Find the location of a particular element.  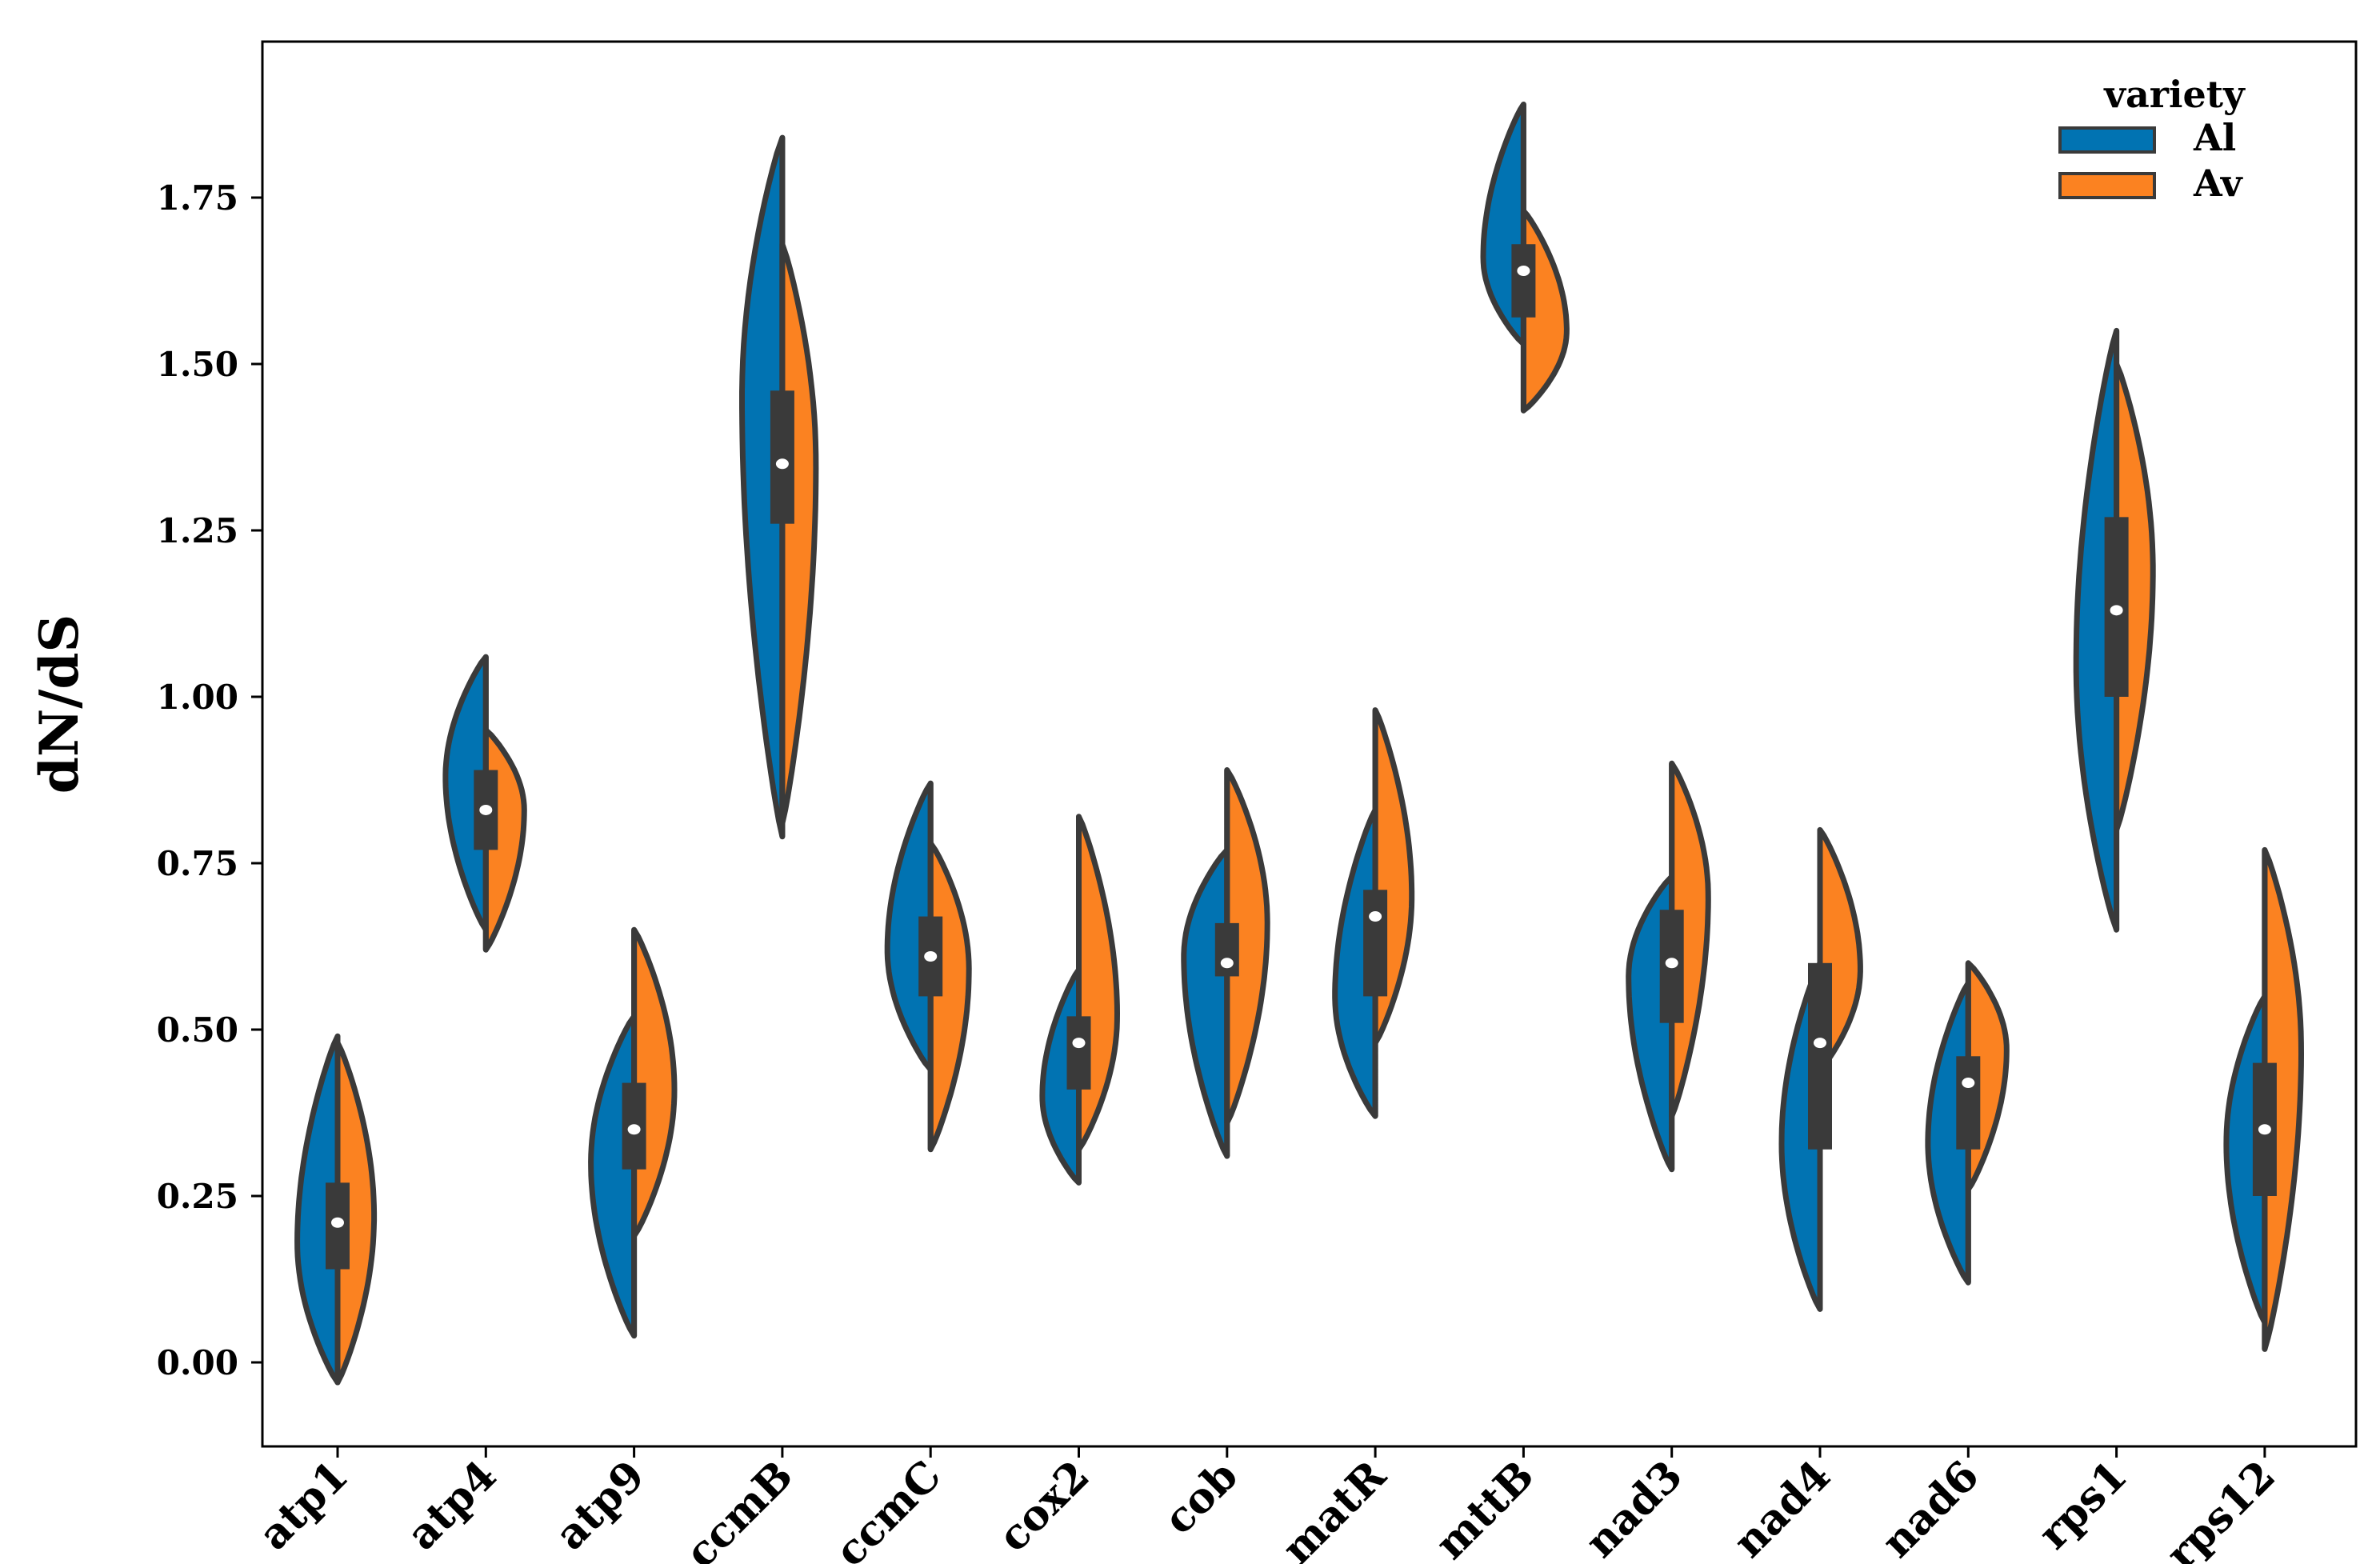

violin-half-Al-rps1 is located at coordinates (2096, 630).